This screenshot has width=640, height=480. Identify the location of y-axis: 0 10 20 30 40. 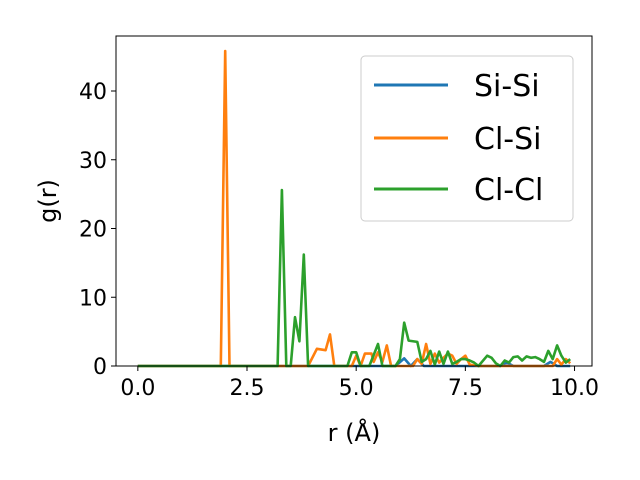
(97, 230).